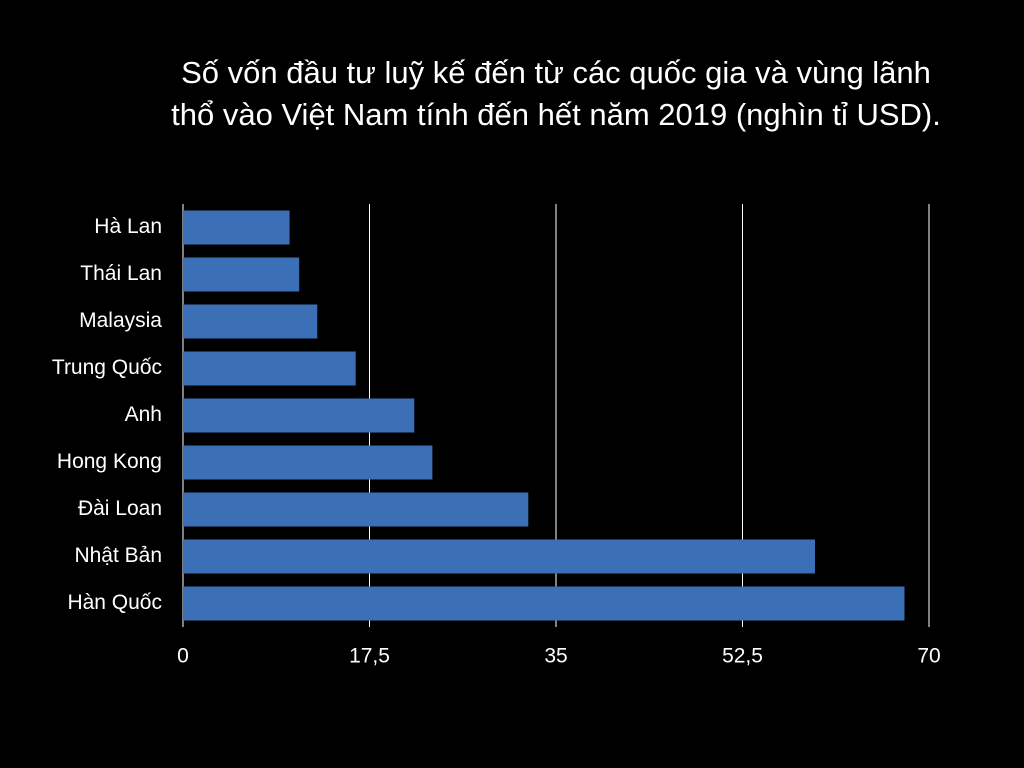 Image resolution: width=1024 pixels, height=768 pixels. I want to click on x-tick-label: 0, so click(183, 656).